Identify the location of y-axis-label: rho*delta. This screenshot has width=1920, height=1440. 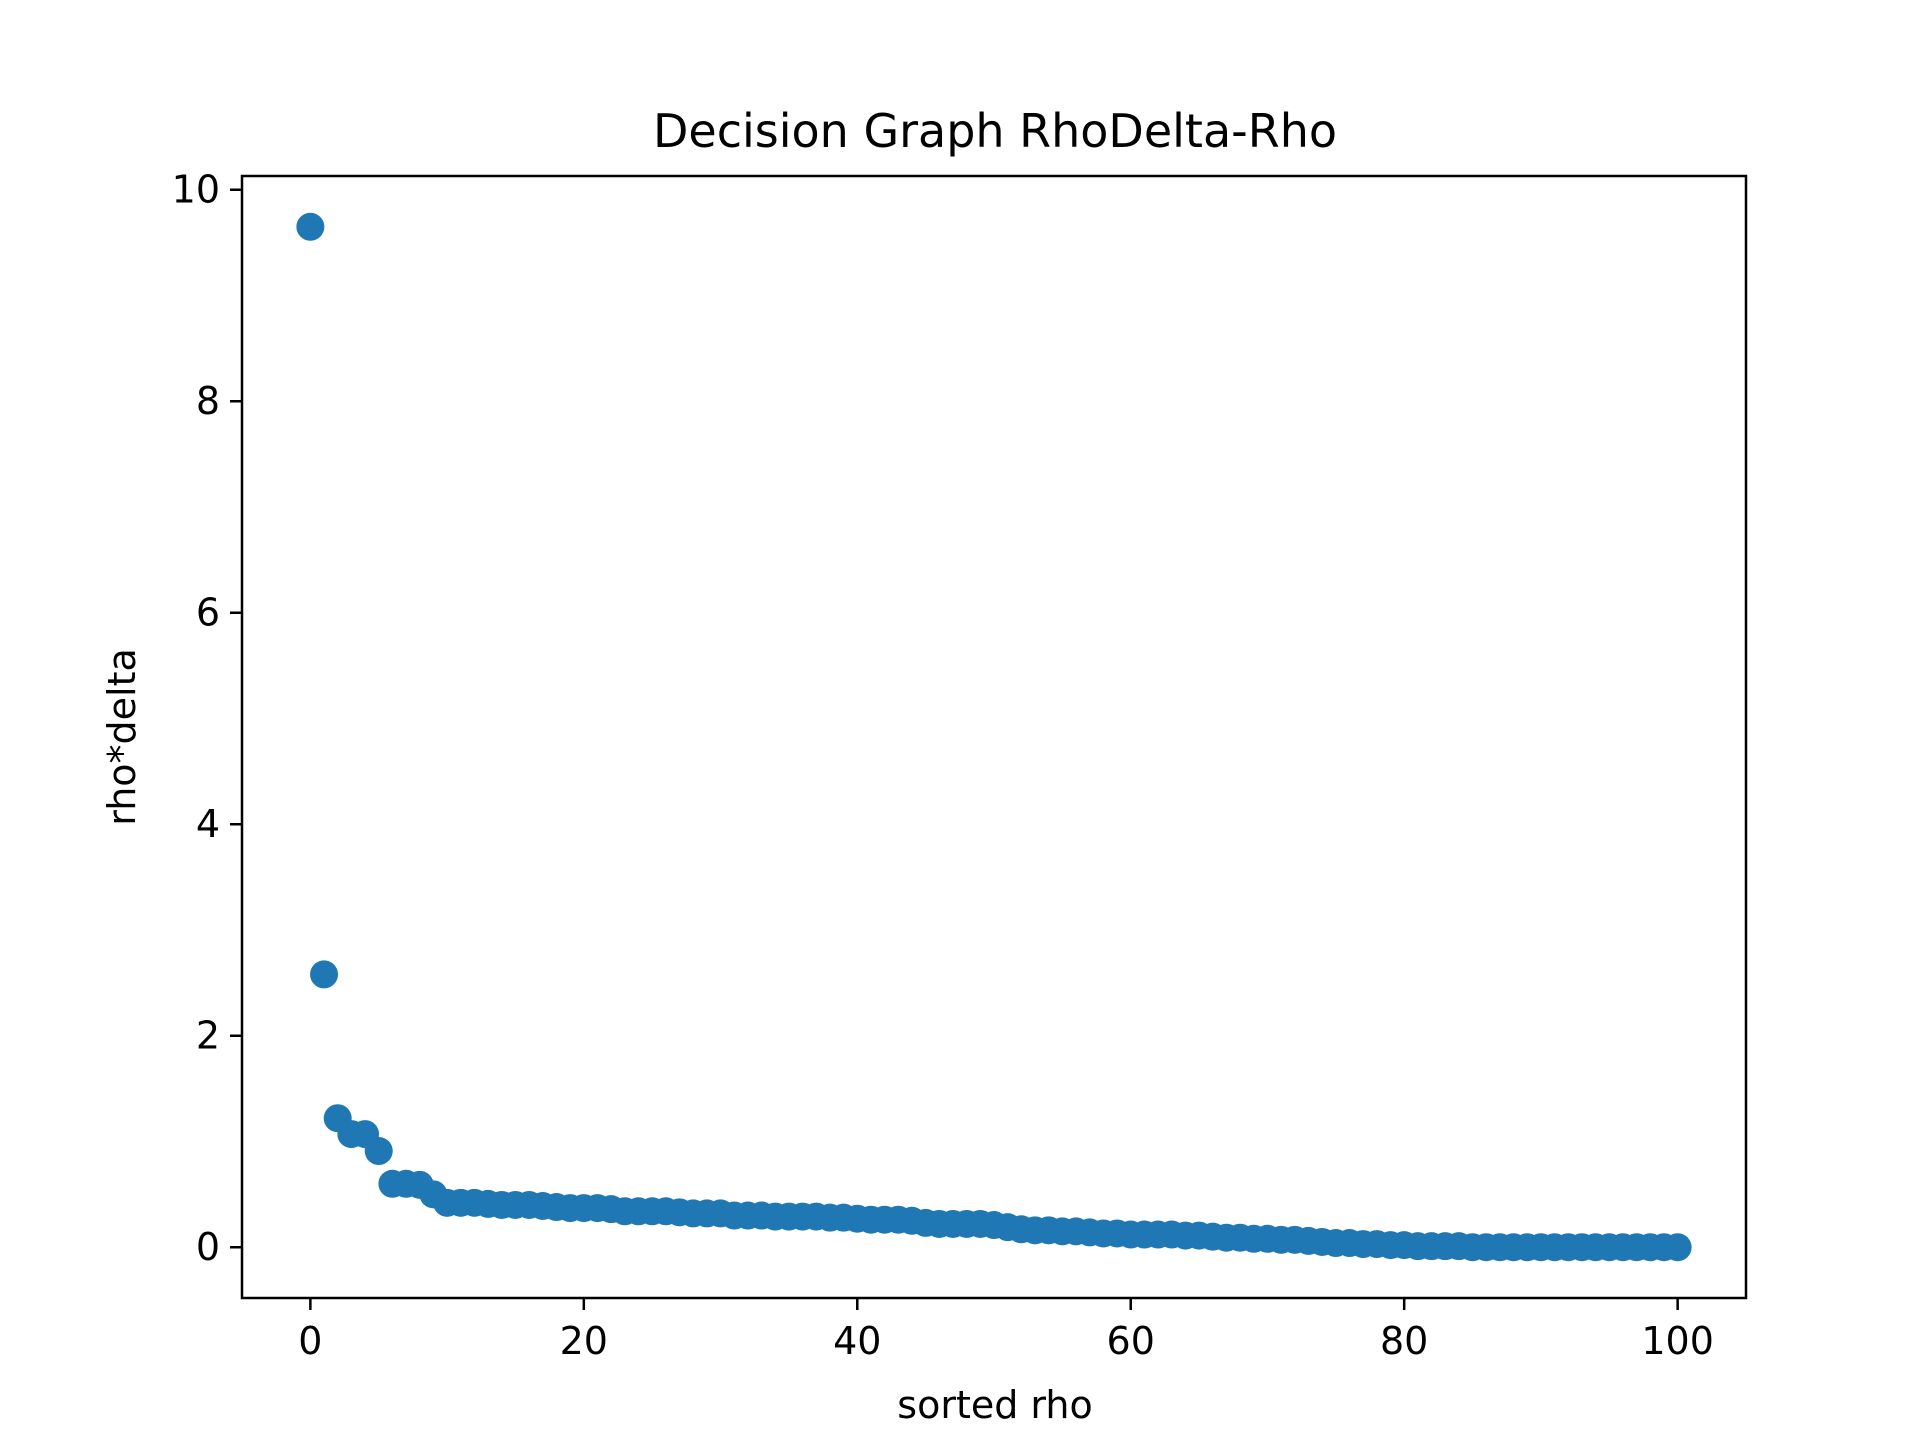
(122, 737).